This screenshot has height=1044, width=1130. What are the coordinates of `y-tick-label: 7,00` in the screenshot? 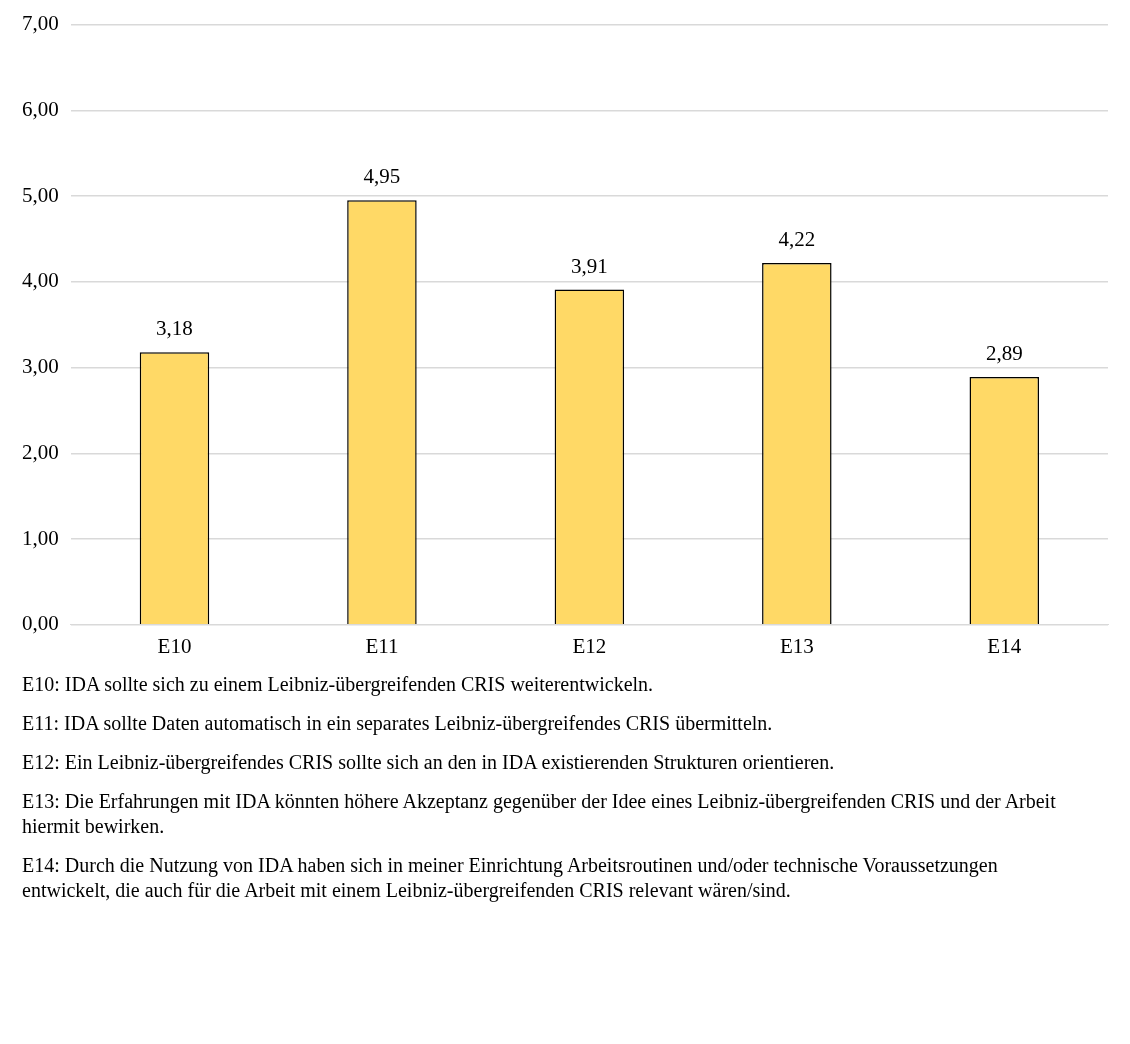 It's located at (40, 23).